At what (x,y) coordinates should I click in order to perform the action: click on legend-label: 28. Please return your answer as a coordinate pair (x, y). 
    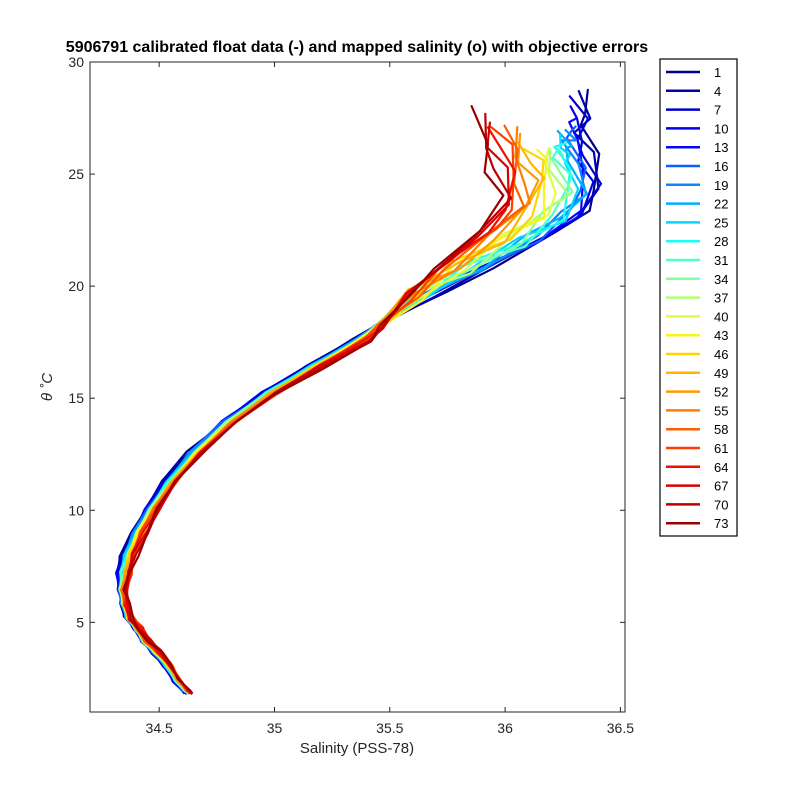
    Looking at the image, I should click on (721, 241).